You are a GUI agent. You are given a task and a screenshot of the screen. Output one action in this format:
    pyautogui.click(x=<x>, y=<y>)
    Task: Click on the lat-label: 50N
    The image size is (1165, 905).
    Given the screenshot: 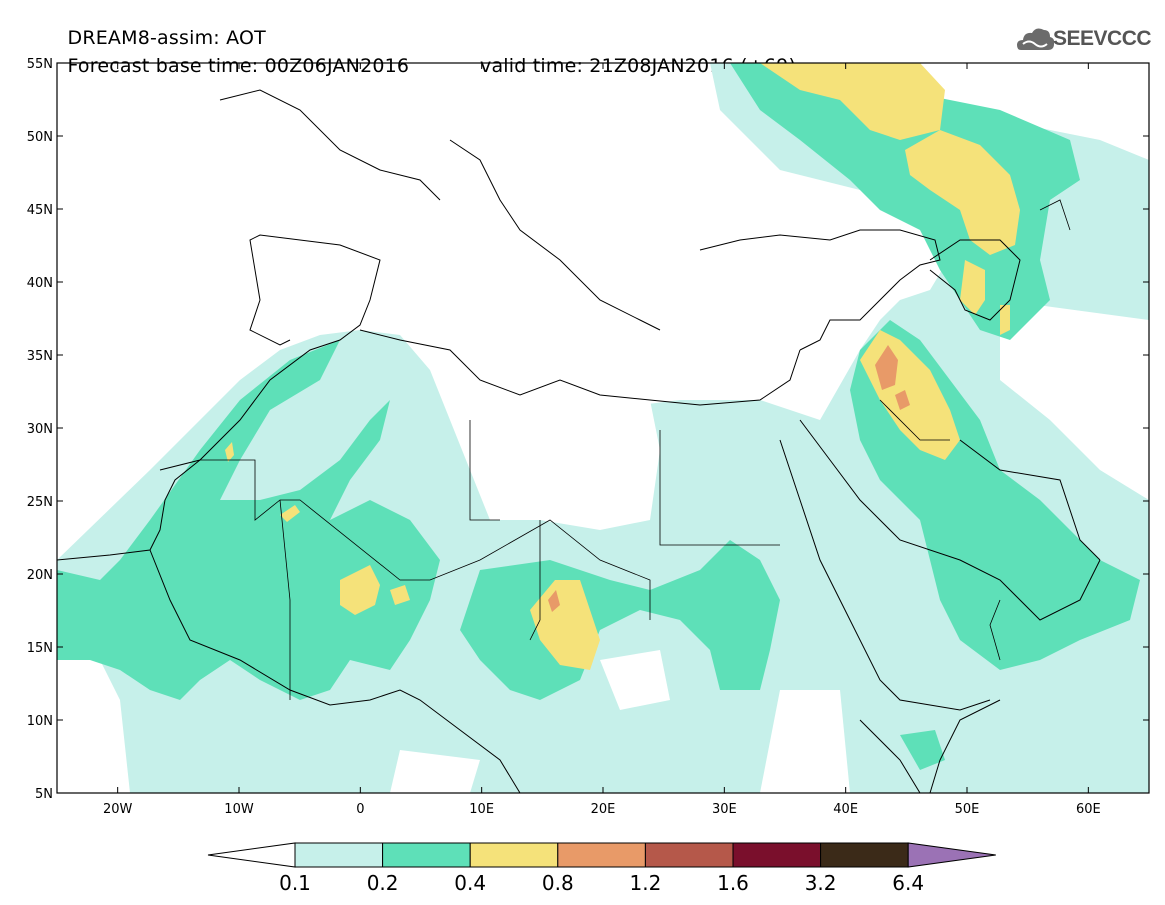 What is the action you would take?
    pyautogui.click(x=40, y=137)
    